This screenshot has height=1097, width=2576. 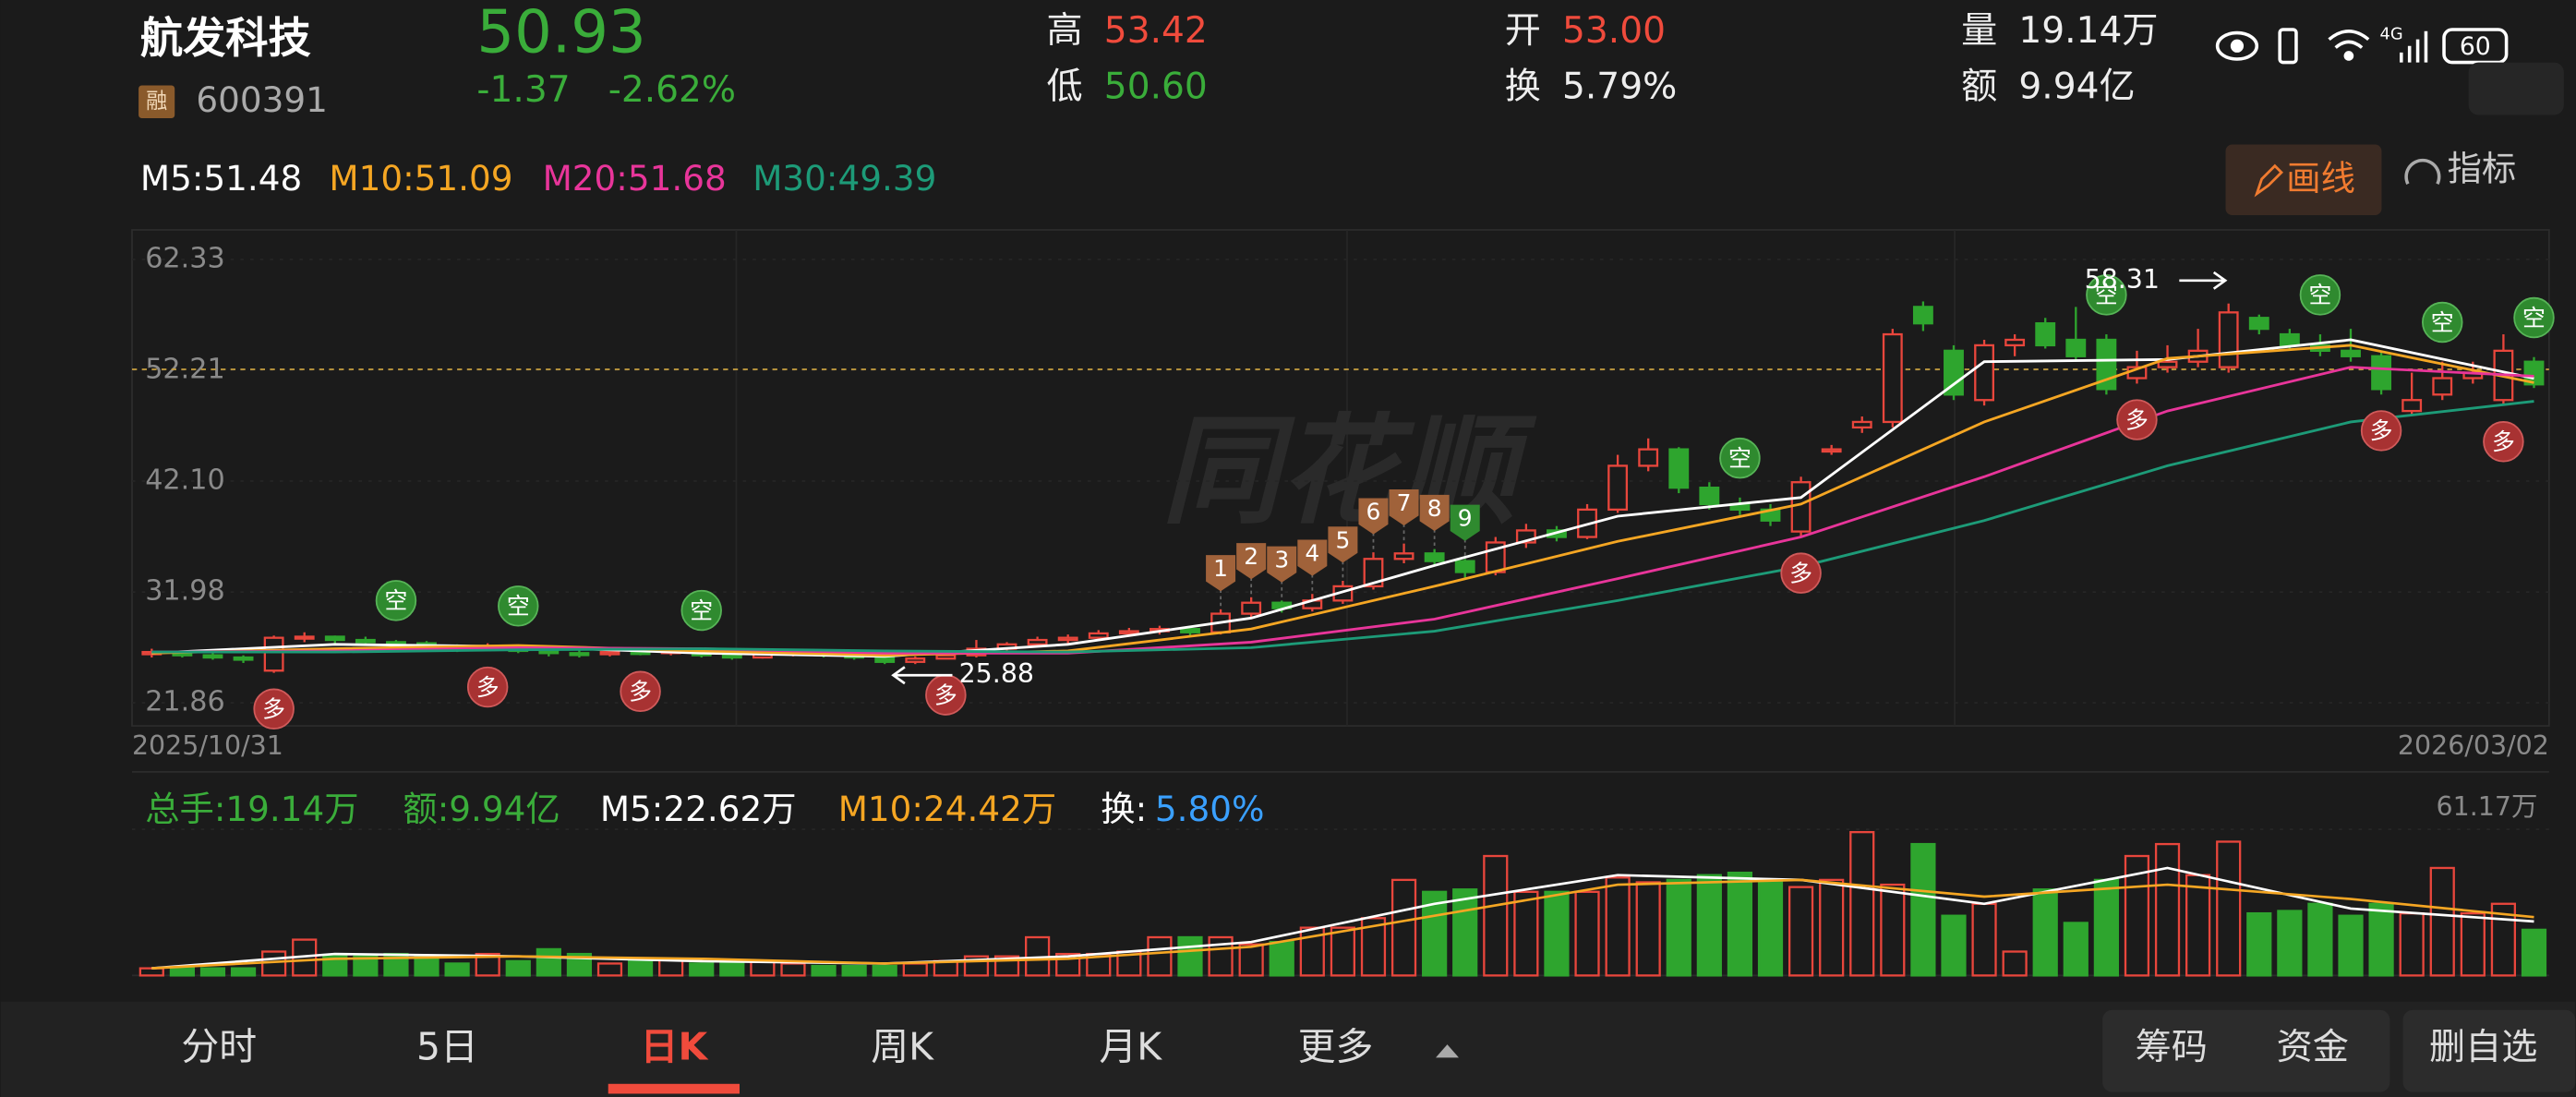 What do you see at coordinates (1979, 87) in the screenshot?
I see `stat-label: 额` at bounding box center [1979, 87].